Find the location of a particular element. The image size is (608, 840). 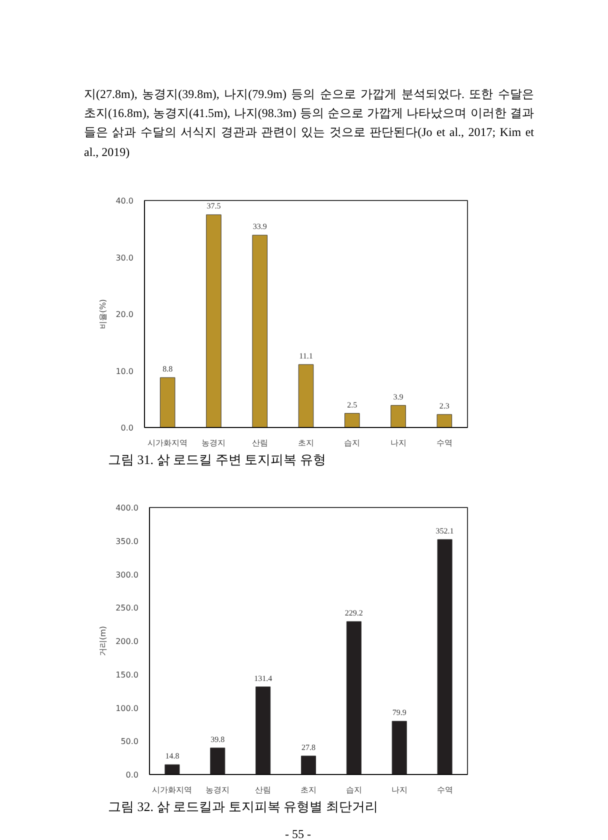

data-label: 11.1 is located at coordinates (306, 356).